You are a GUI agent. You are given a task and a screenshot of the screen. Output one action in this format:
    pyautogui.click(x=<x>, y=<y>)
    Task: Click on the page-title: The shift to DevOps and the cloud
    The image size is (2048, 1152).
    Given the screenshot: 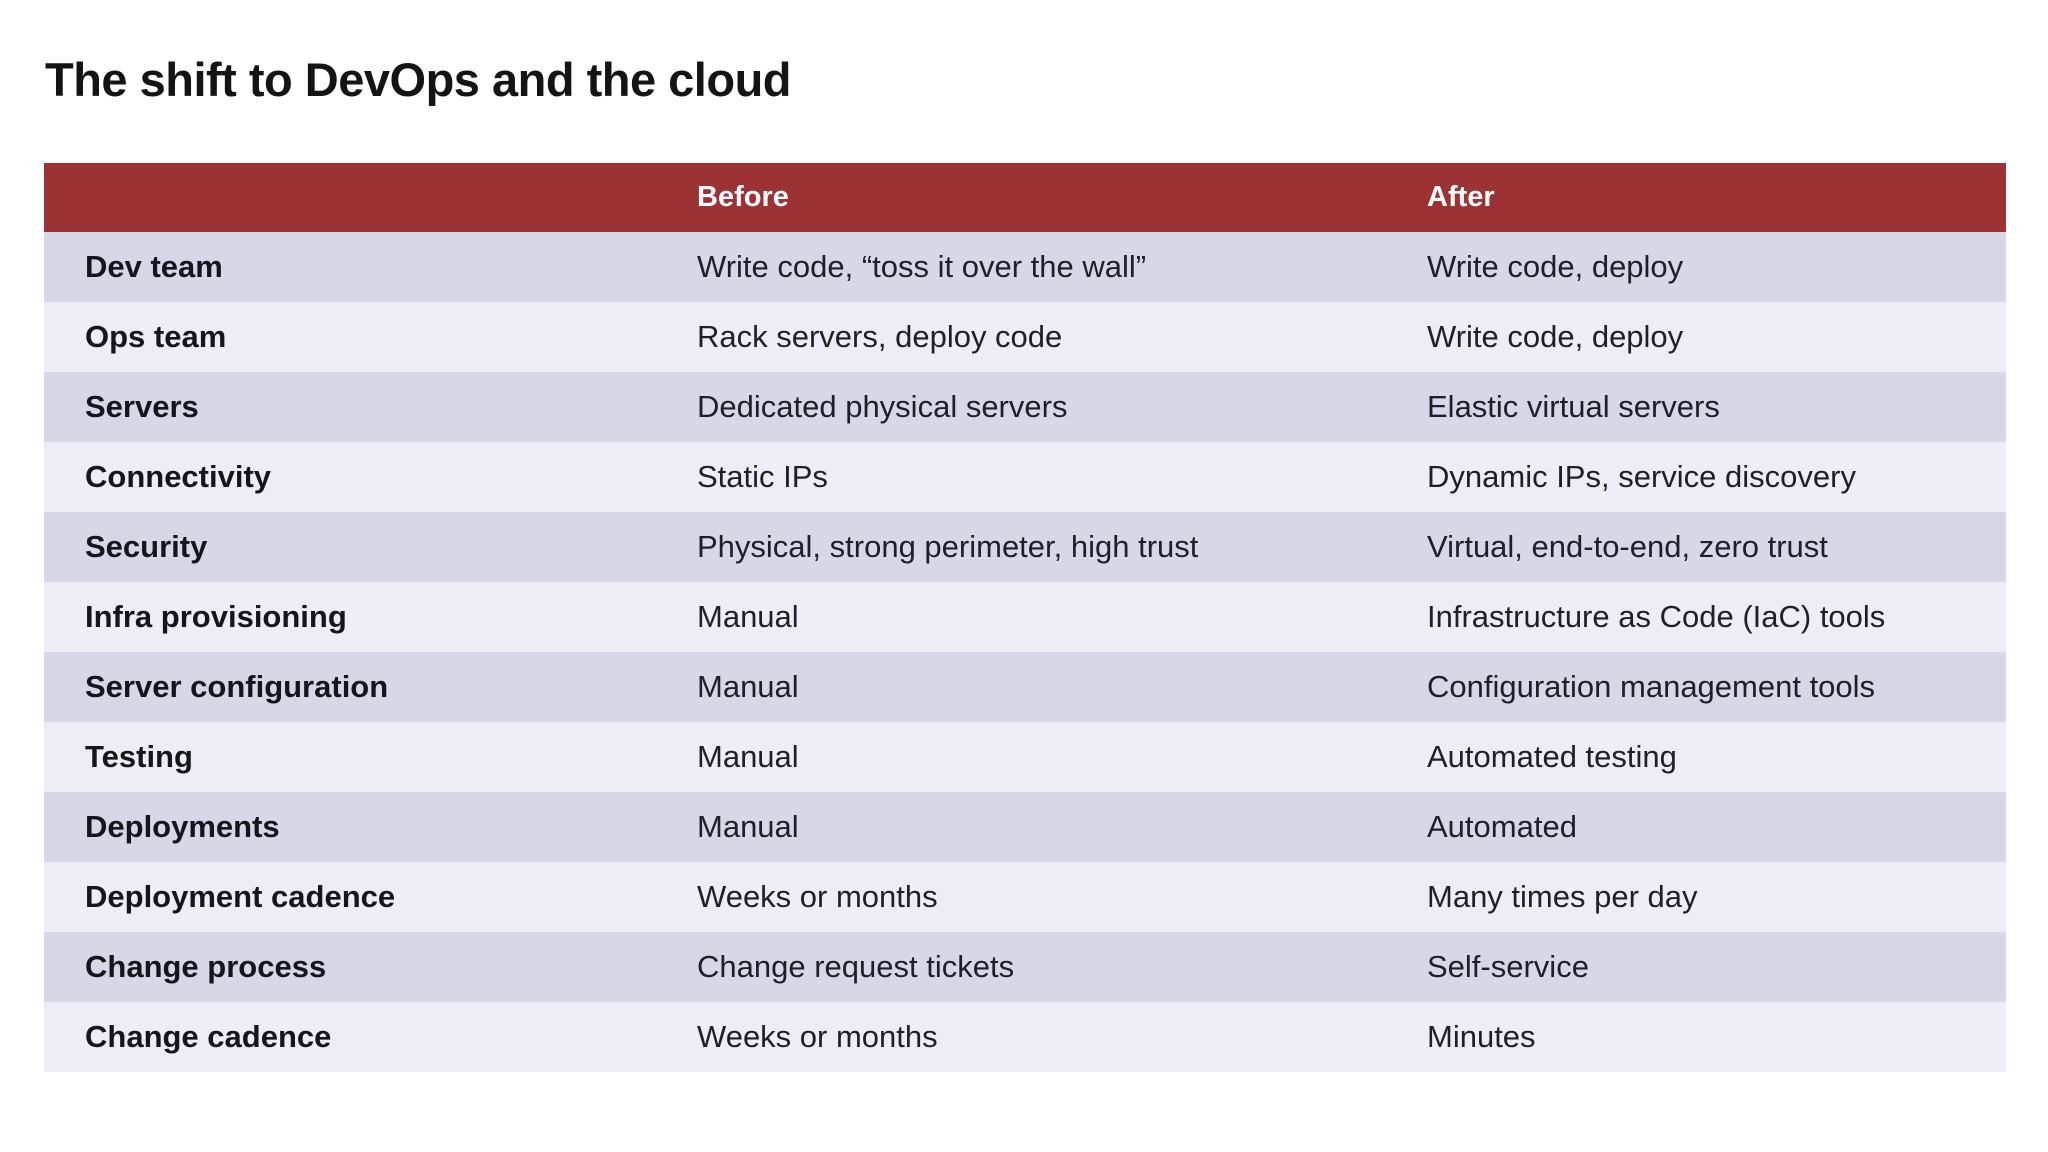 What is the action you would take?
    pyautogui.click(x=418, y=79)
    